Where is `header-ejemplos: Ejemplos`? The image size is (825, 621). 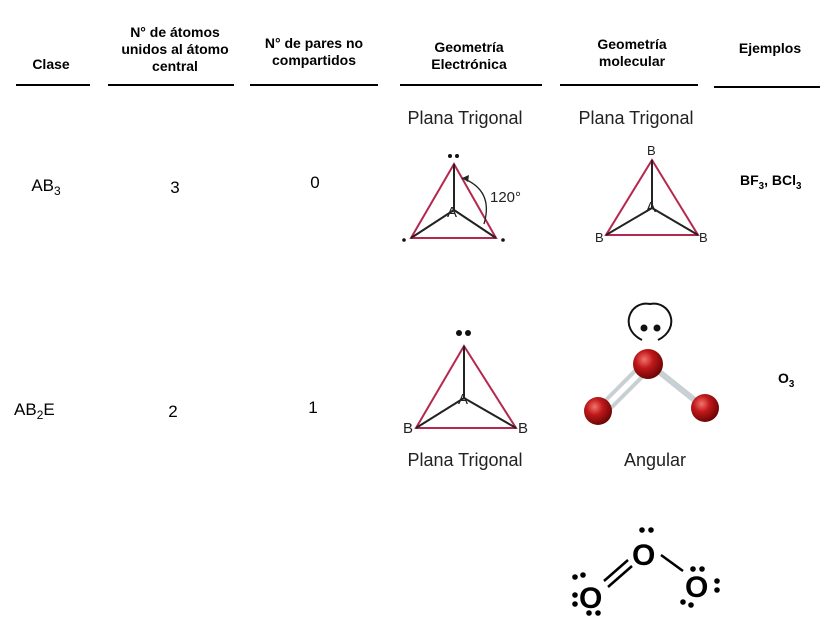 header-ejemplos: Ejemplos is located at coordinates (770, 48).